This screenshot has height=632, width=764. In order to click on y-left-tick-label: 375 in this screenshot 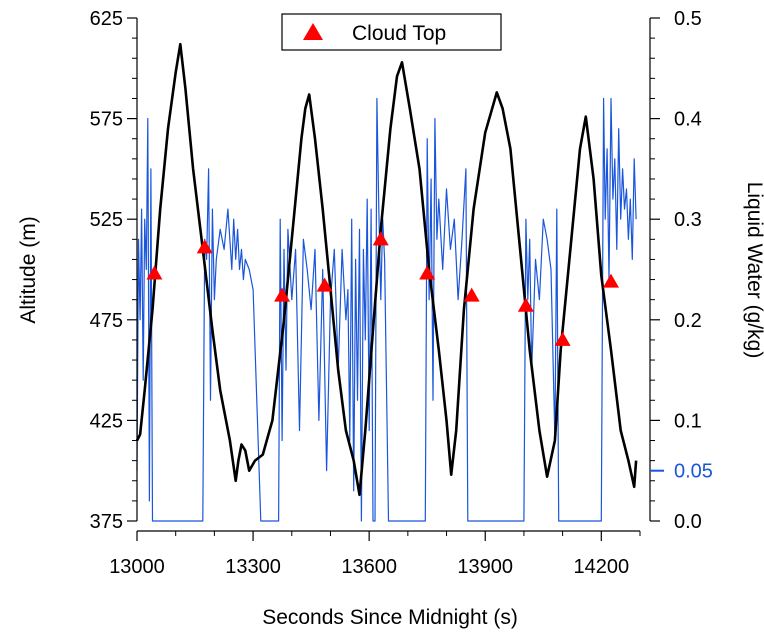, I will do `click(106, 522)`.